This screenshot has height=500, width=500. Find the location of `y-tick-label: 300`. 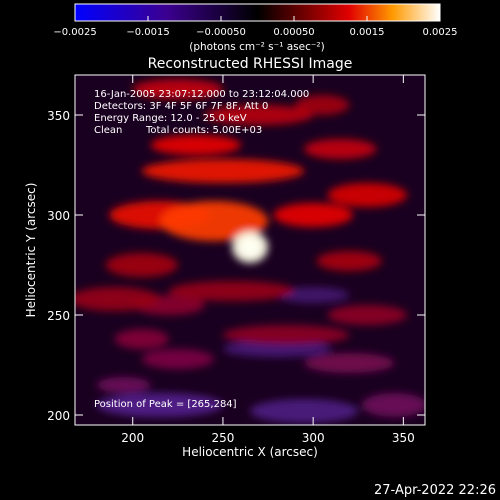

y-tick-label: 300 is located at coordinates (58, 216).